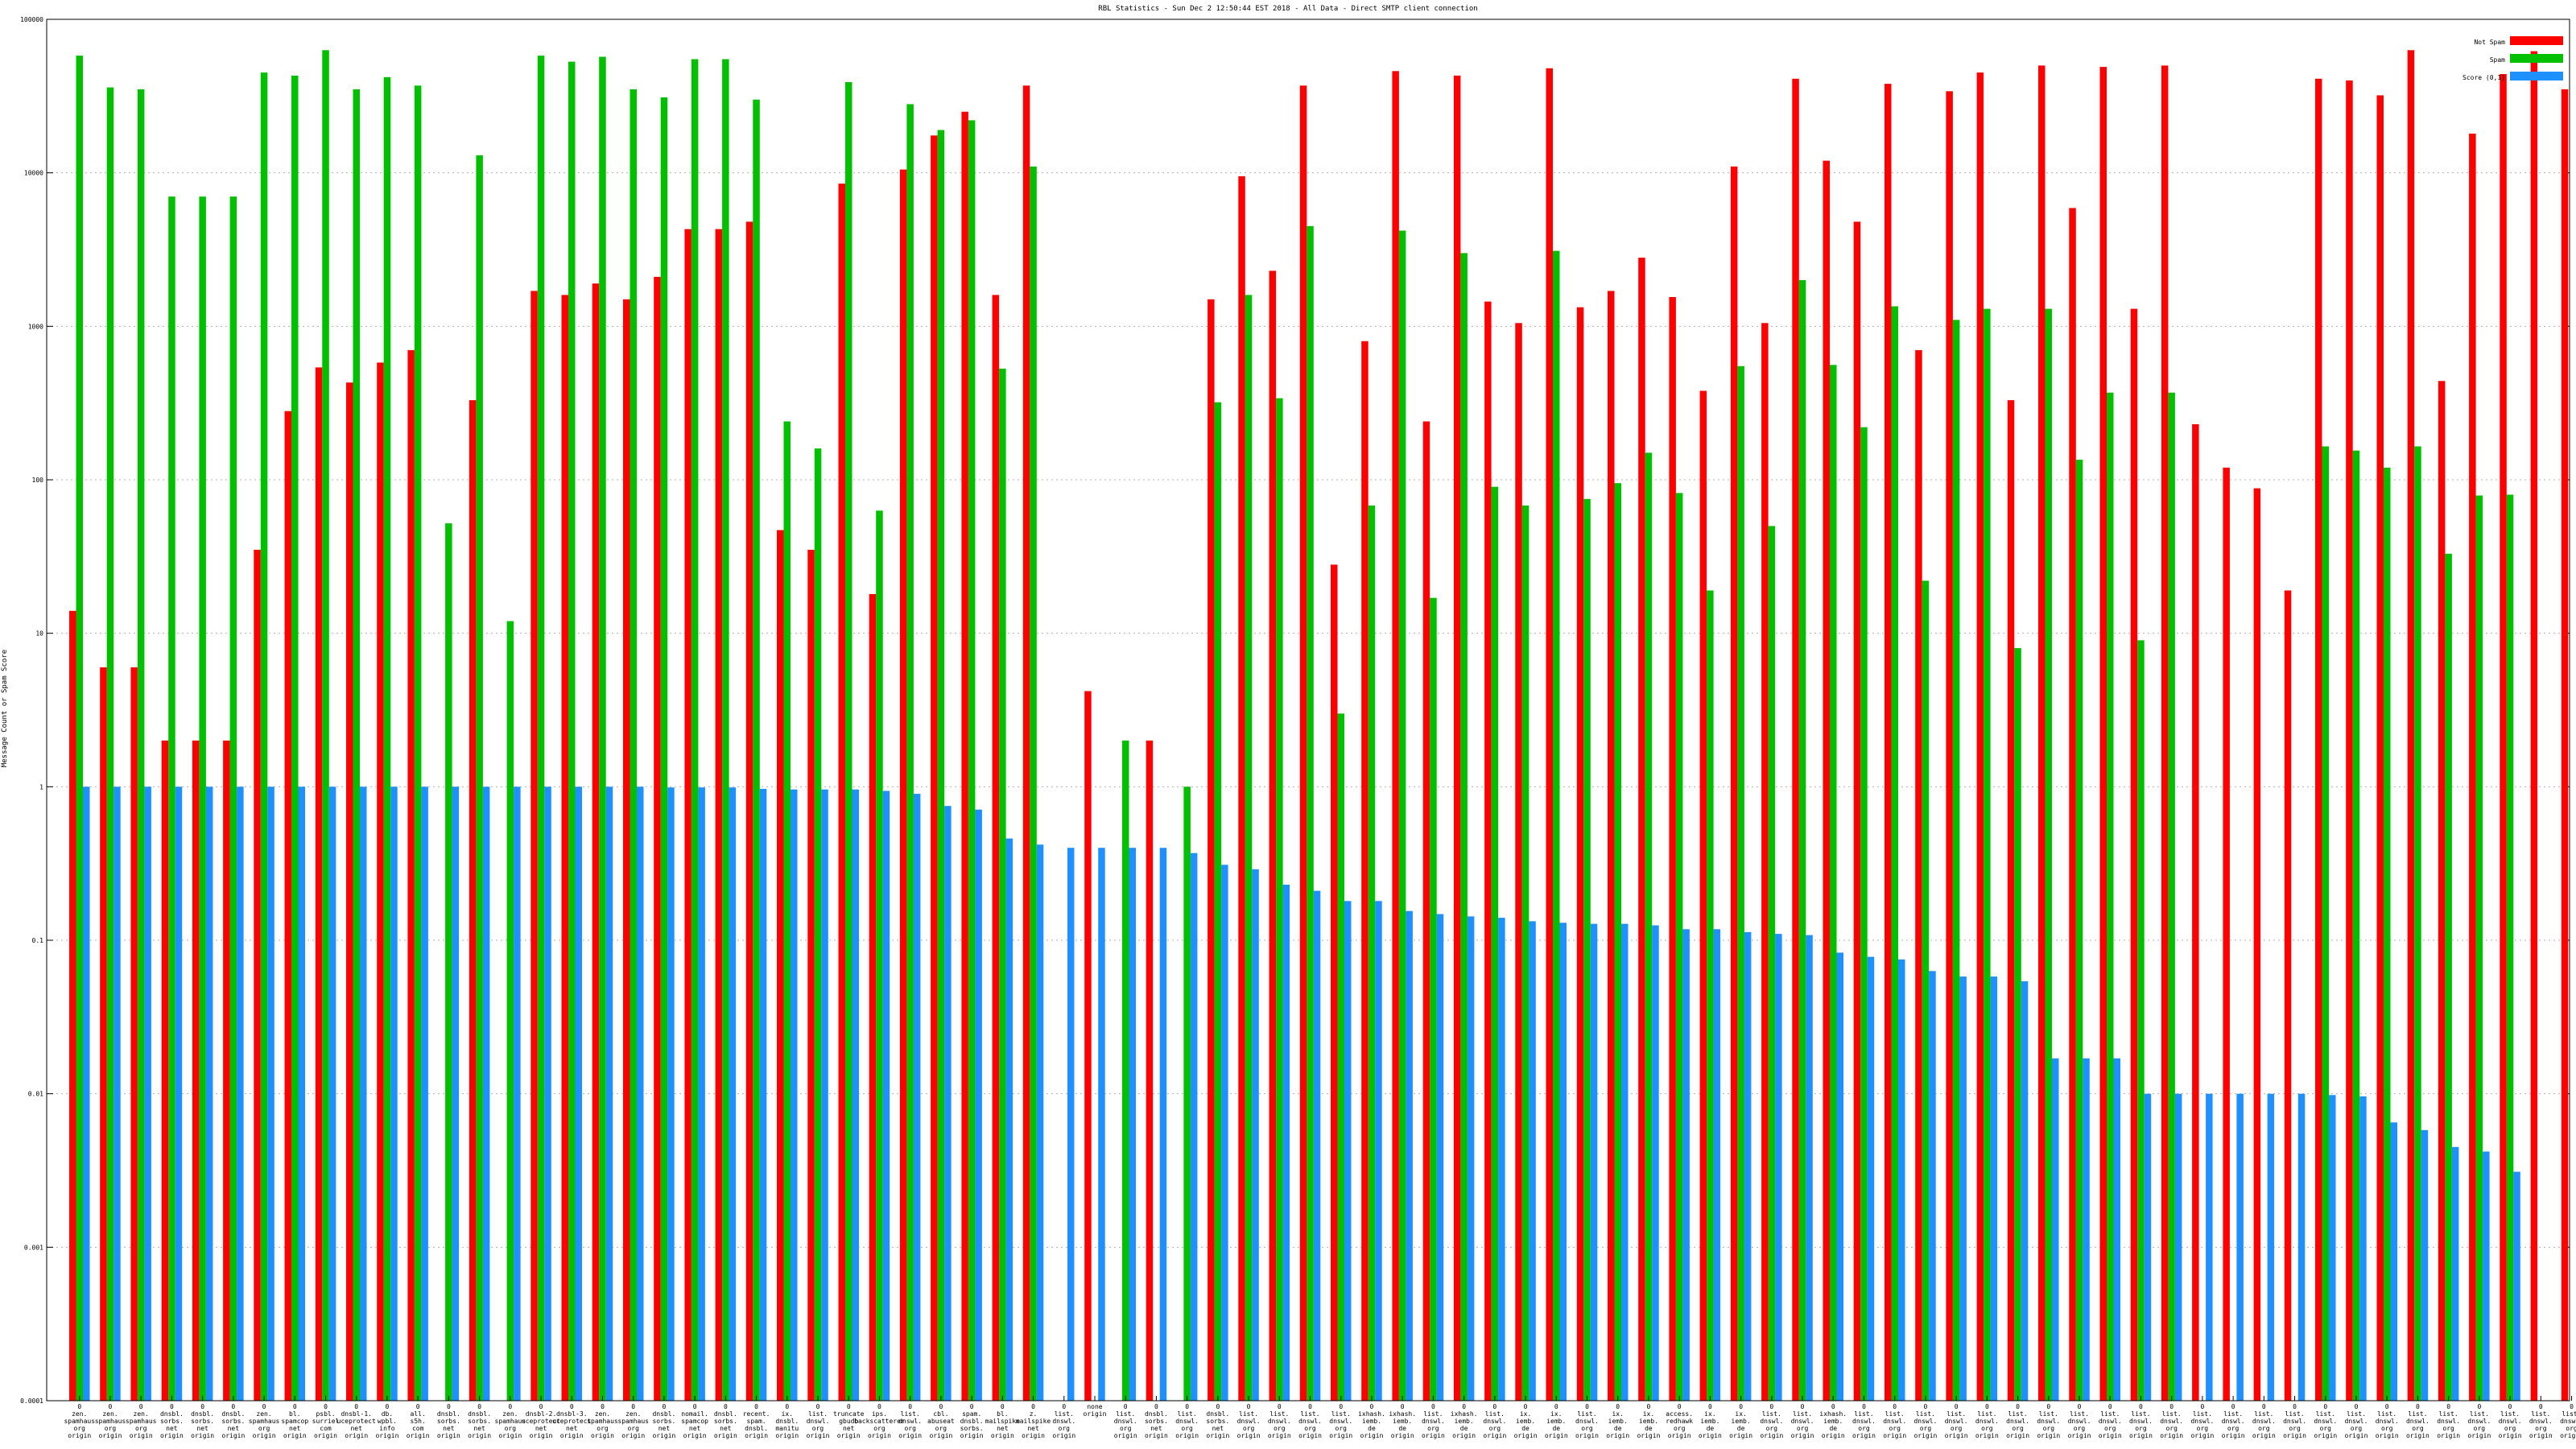  What do you see at coordinates (141, 1421) in the screenshot?
I see `x-tick-label: 0 zen. spamhaus org origin` at bounding box center [141, 1421].